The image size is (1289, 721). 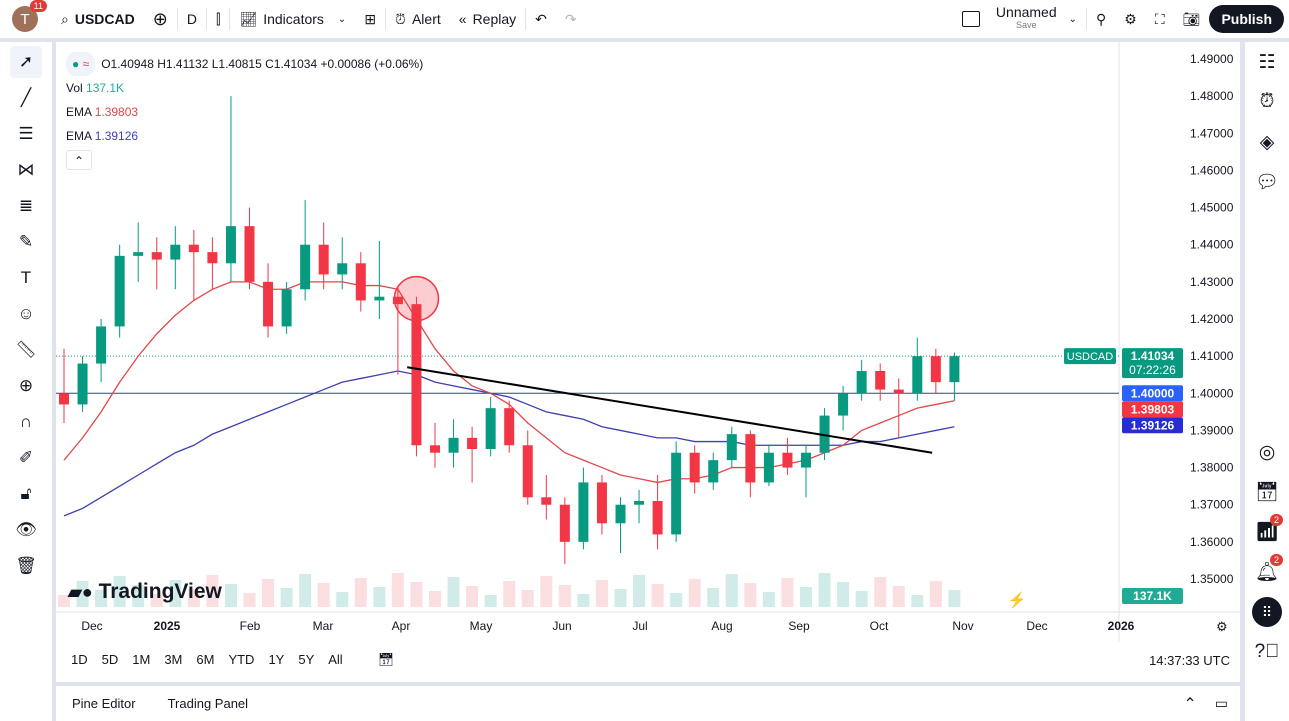 I want to click on snapshot-button: 📷︎, so click(x=1192, y=19).